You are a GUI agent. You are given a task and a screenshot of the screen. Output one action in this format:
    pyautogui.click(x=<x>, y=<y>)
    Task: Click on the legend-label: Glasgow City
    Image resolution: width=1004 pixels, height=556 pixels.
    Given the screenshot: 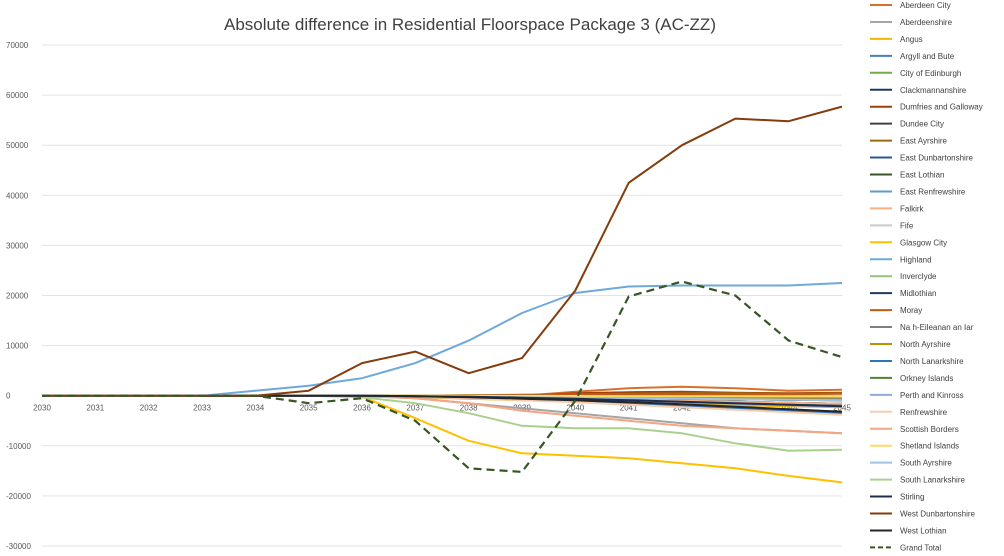 What is the action you would take?
    pyautogui.click(x=923, y=242)
    